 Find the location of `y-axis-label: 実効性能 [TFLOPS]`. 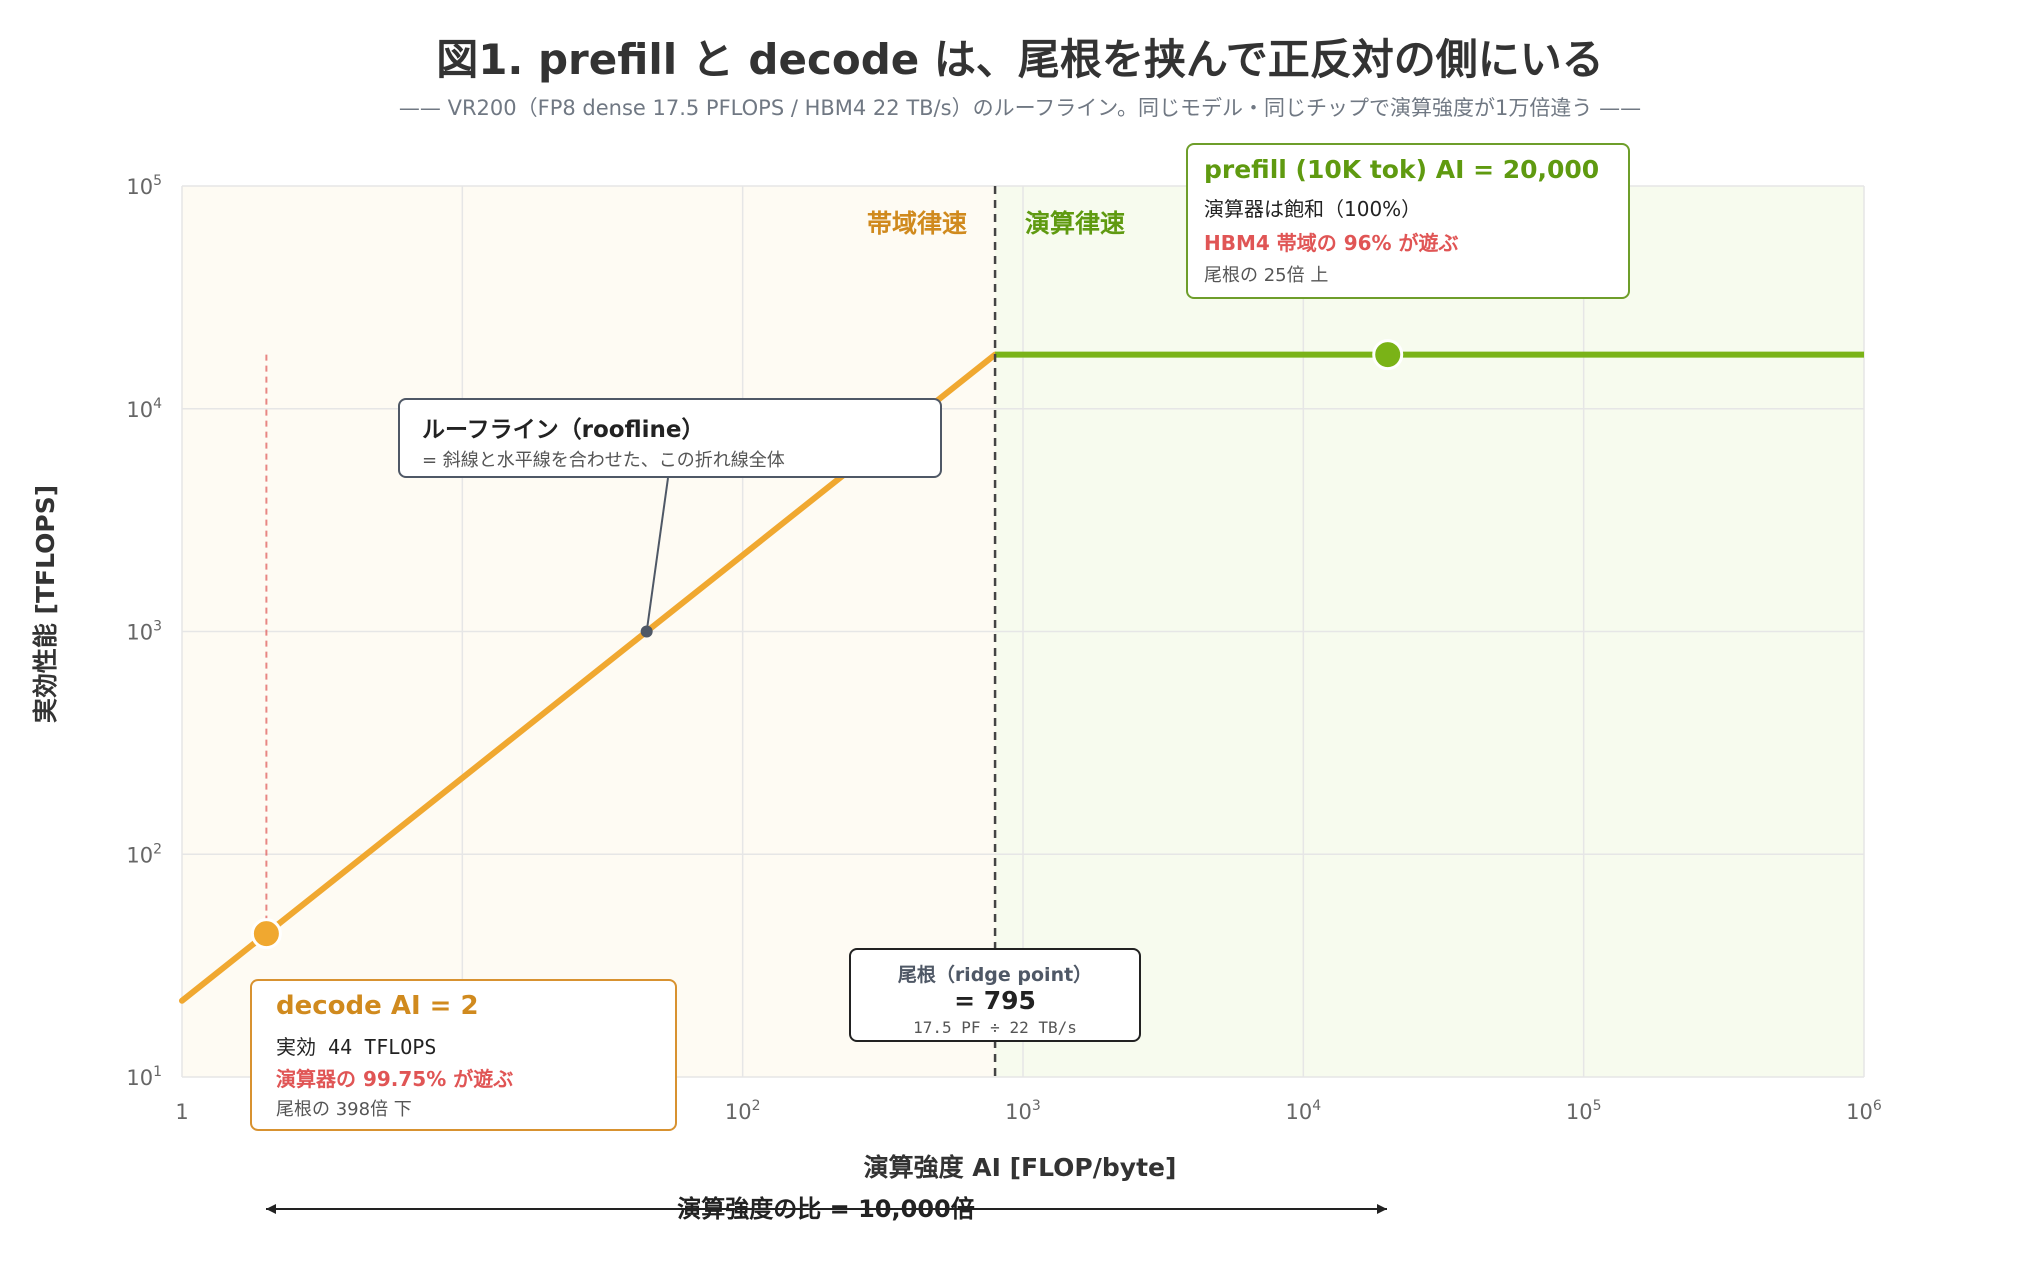

y-axis-label: 実効性能 [TFLOPS] is located at coordinates (45, 604).